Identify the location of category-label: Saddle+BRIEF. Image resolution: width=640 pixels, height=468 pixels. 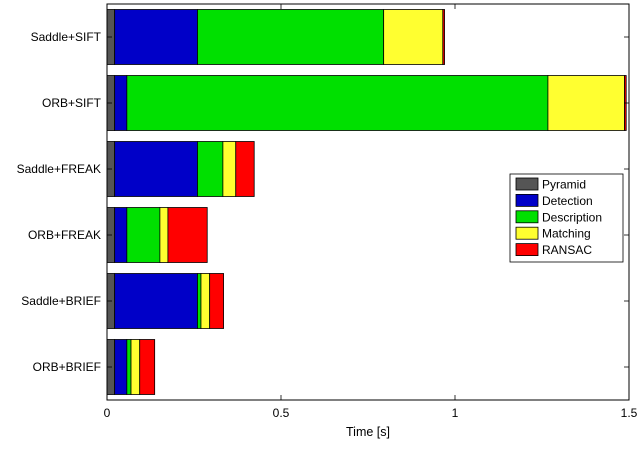
(61, 301).